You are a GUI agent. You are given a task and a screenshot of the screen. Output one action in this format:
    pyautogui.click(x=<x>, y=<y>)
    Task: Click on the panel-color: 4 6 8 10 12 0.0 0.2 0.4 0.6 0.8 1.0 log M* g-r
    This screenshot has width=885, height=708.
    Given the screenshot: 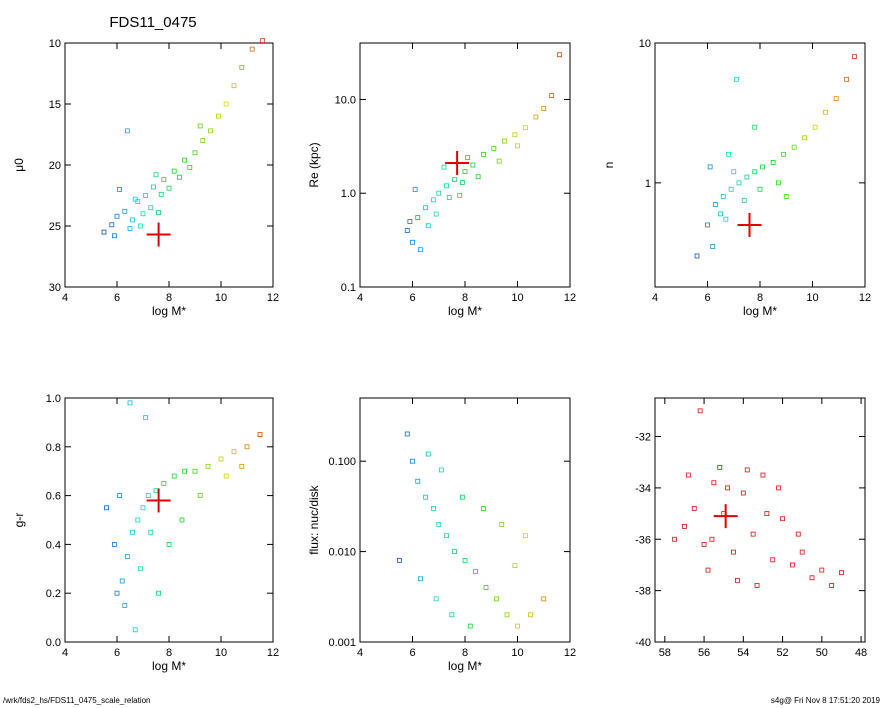 What is the action you would take?
    pyautogui.click(x=145, y=533)
    